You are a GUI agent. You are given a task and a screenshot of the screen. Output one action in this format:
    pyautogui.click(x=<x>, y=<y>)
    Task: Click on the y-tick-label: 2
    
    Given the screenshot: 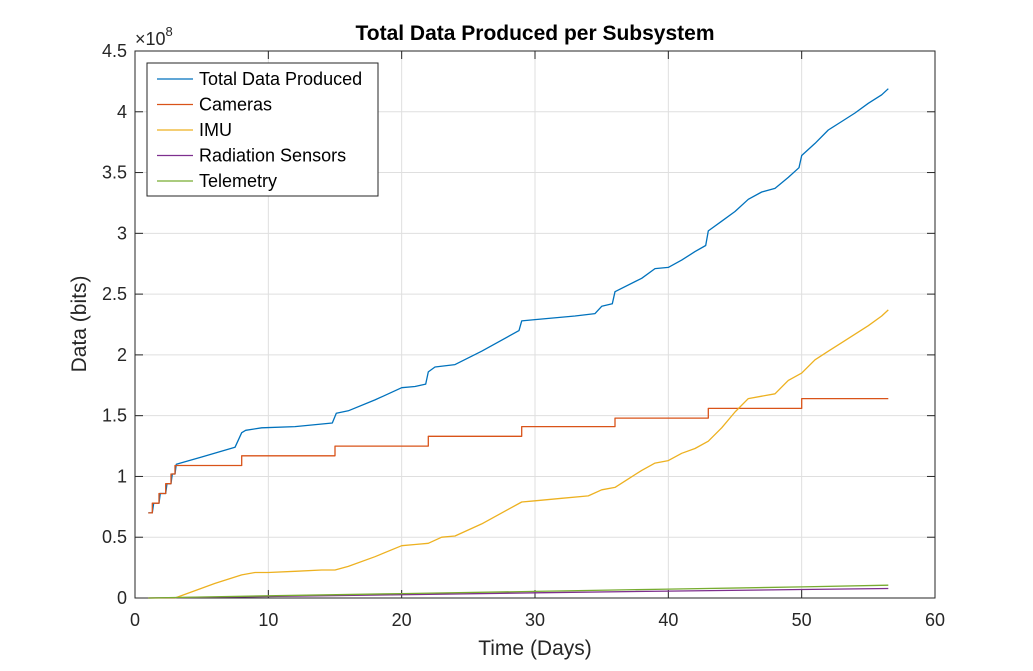 What is the action you would take?
    pyautogui.click(x=122, y=355)
    